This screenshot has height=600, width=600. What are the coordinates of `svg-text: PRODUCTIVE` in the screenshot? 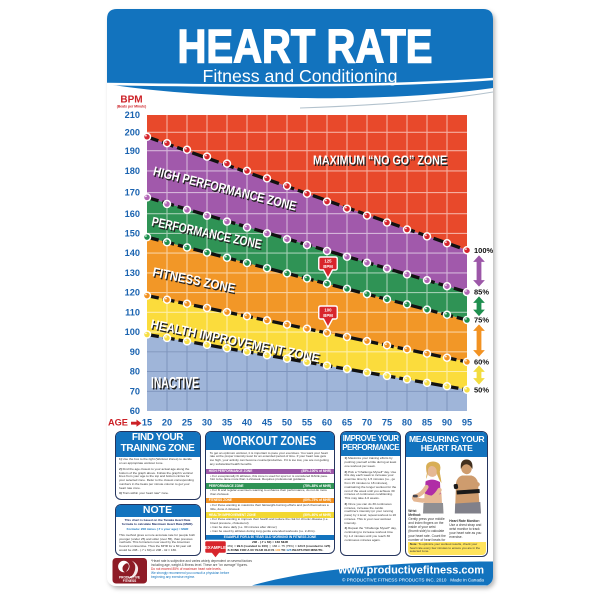 It's located at (129, 578).